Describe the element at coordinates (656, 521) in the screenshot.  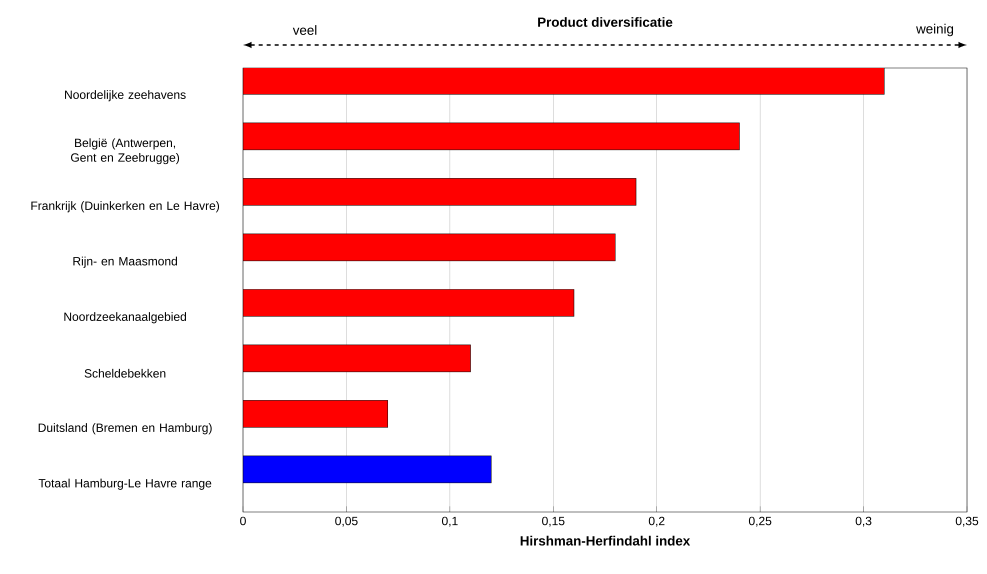
I see `x-tick-label: 0,2` at that location.